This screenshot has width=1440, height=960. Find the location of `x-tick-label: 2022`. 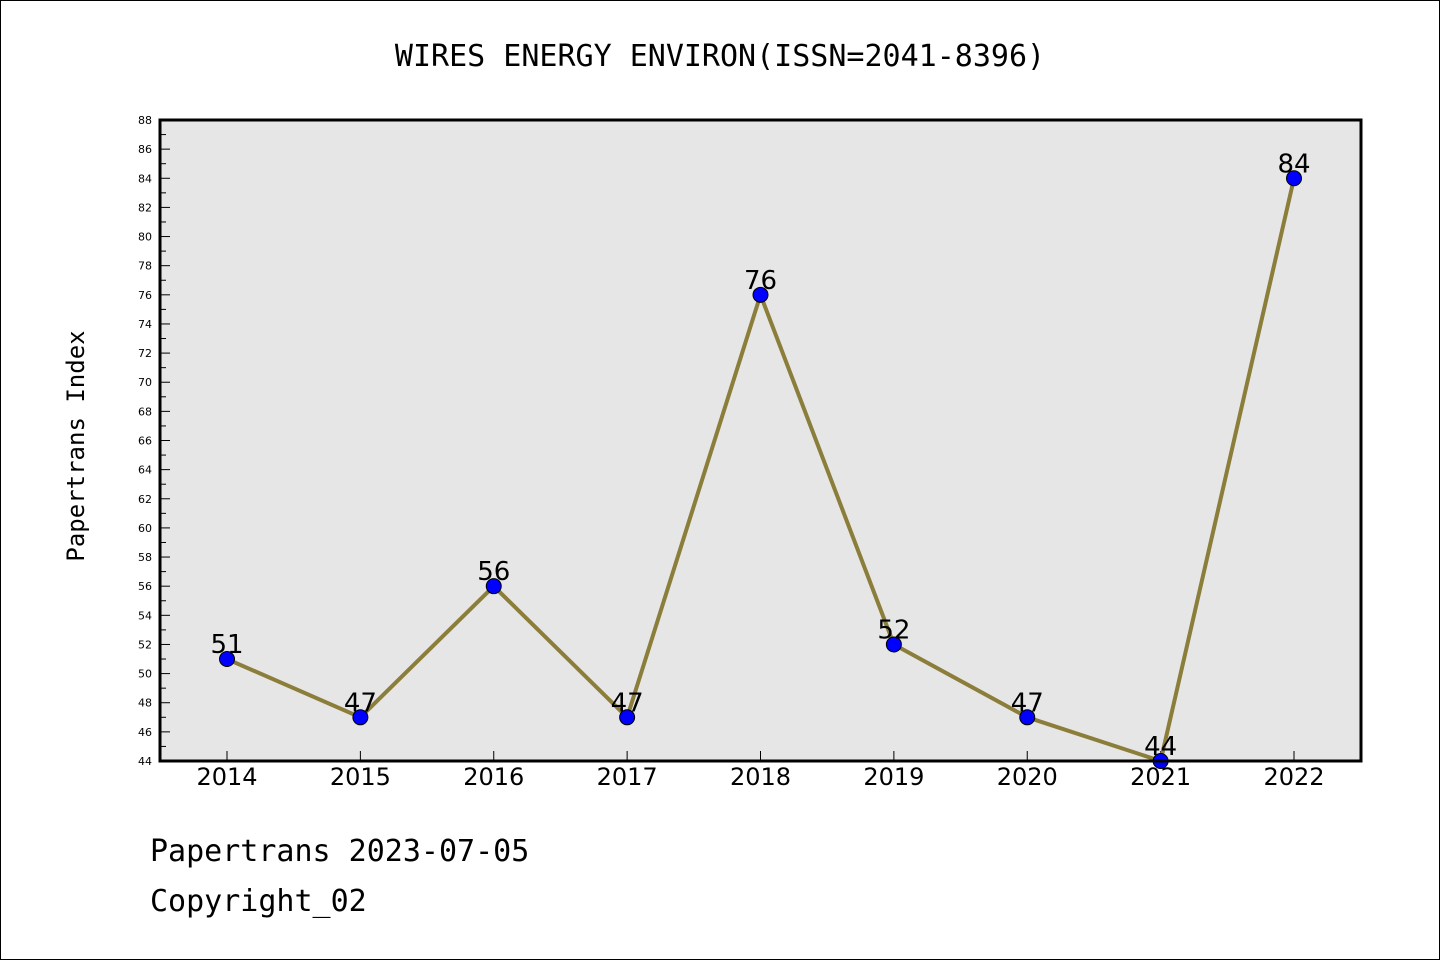

x-tick-label: 2022 is located at coordinates (1293, 777).